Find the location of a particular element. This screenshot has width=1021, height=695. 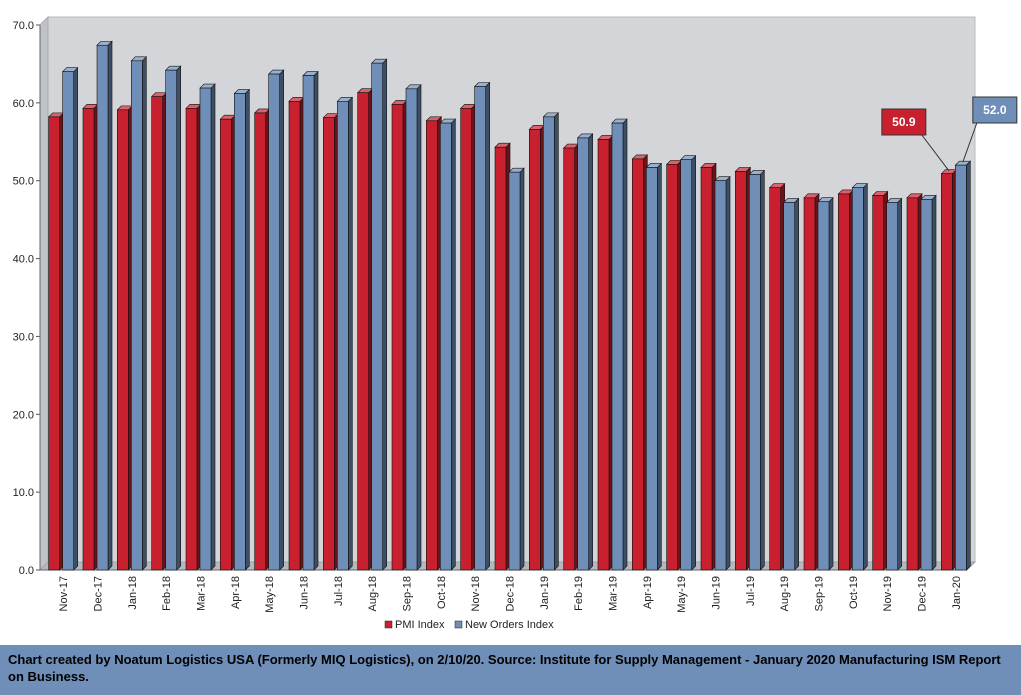

x-axis-tick-label: Apr-19 is located at coordinates (648, 592).